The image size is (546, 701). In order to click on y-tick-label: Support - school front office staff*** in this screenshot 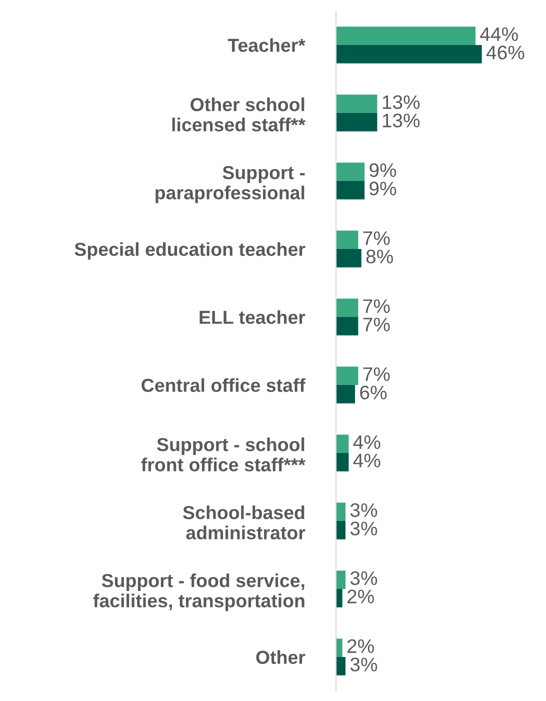, I will do `click(223, 454)`.